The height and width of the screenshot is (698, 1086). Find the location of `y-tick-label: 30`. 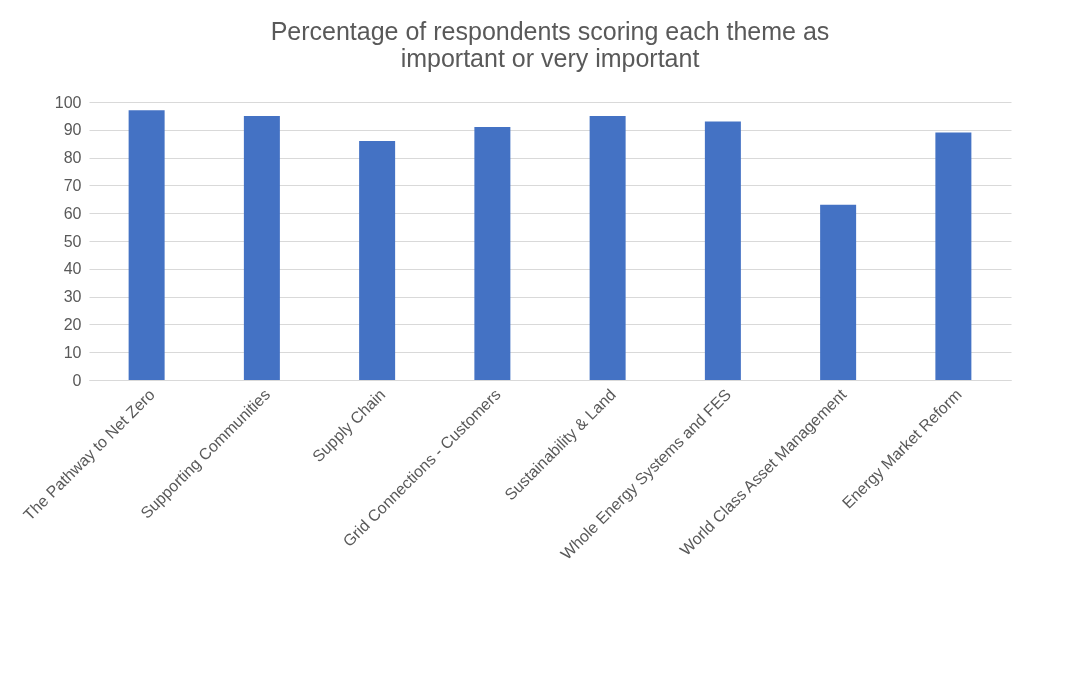

y-tick-label: 30 is located at coordinates (72, 297).